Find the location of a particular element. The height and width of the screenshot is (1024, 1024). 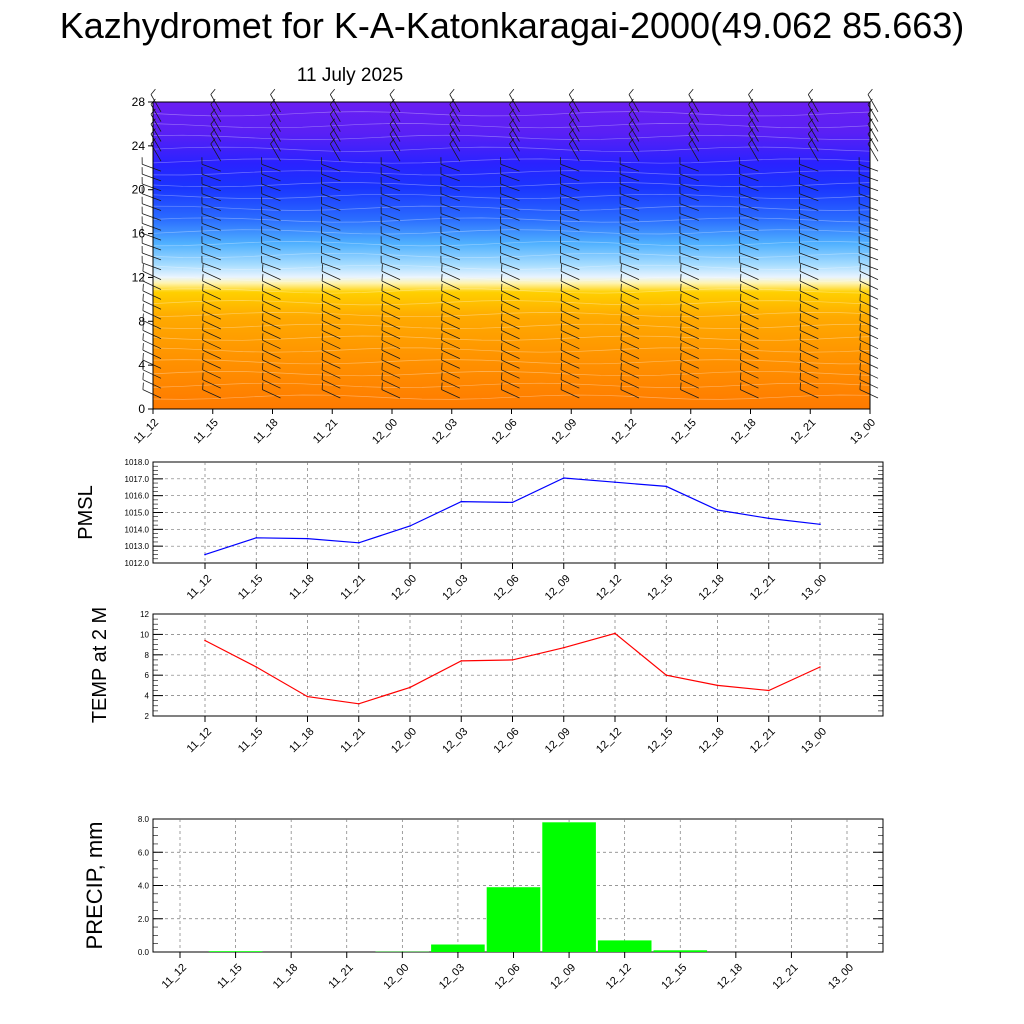

x-tick-label: 12_15 is located at coordinates (674, 977).